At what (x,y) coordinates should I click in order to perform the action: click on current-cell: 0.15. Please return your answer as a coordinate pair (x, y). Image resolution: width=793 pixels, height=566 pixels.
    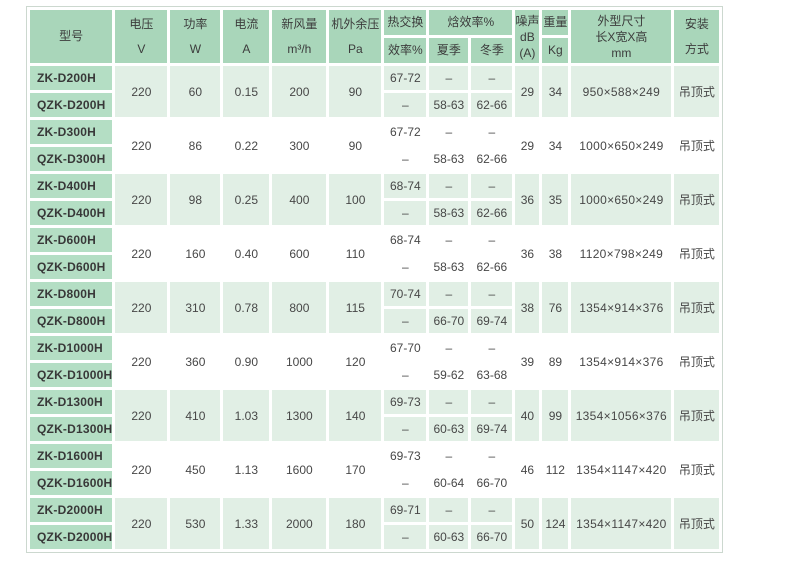
    Looking at the image, I should click on (246, 91).